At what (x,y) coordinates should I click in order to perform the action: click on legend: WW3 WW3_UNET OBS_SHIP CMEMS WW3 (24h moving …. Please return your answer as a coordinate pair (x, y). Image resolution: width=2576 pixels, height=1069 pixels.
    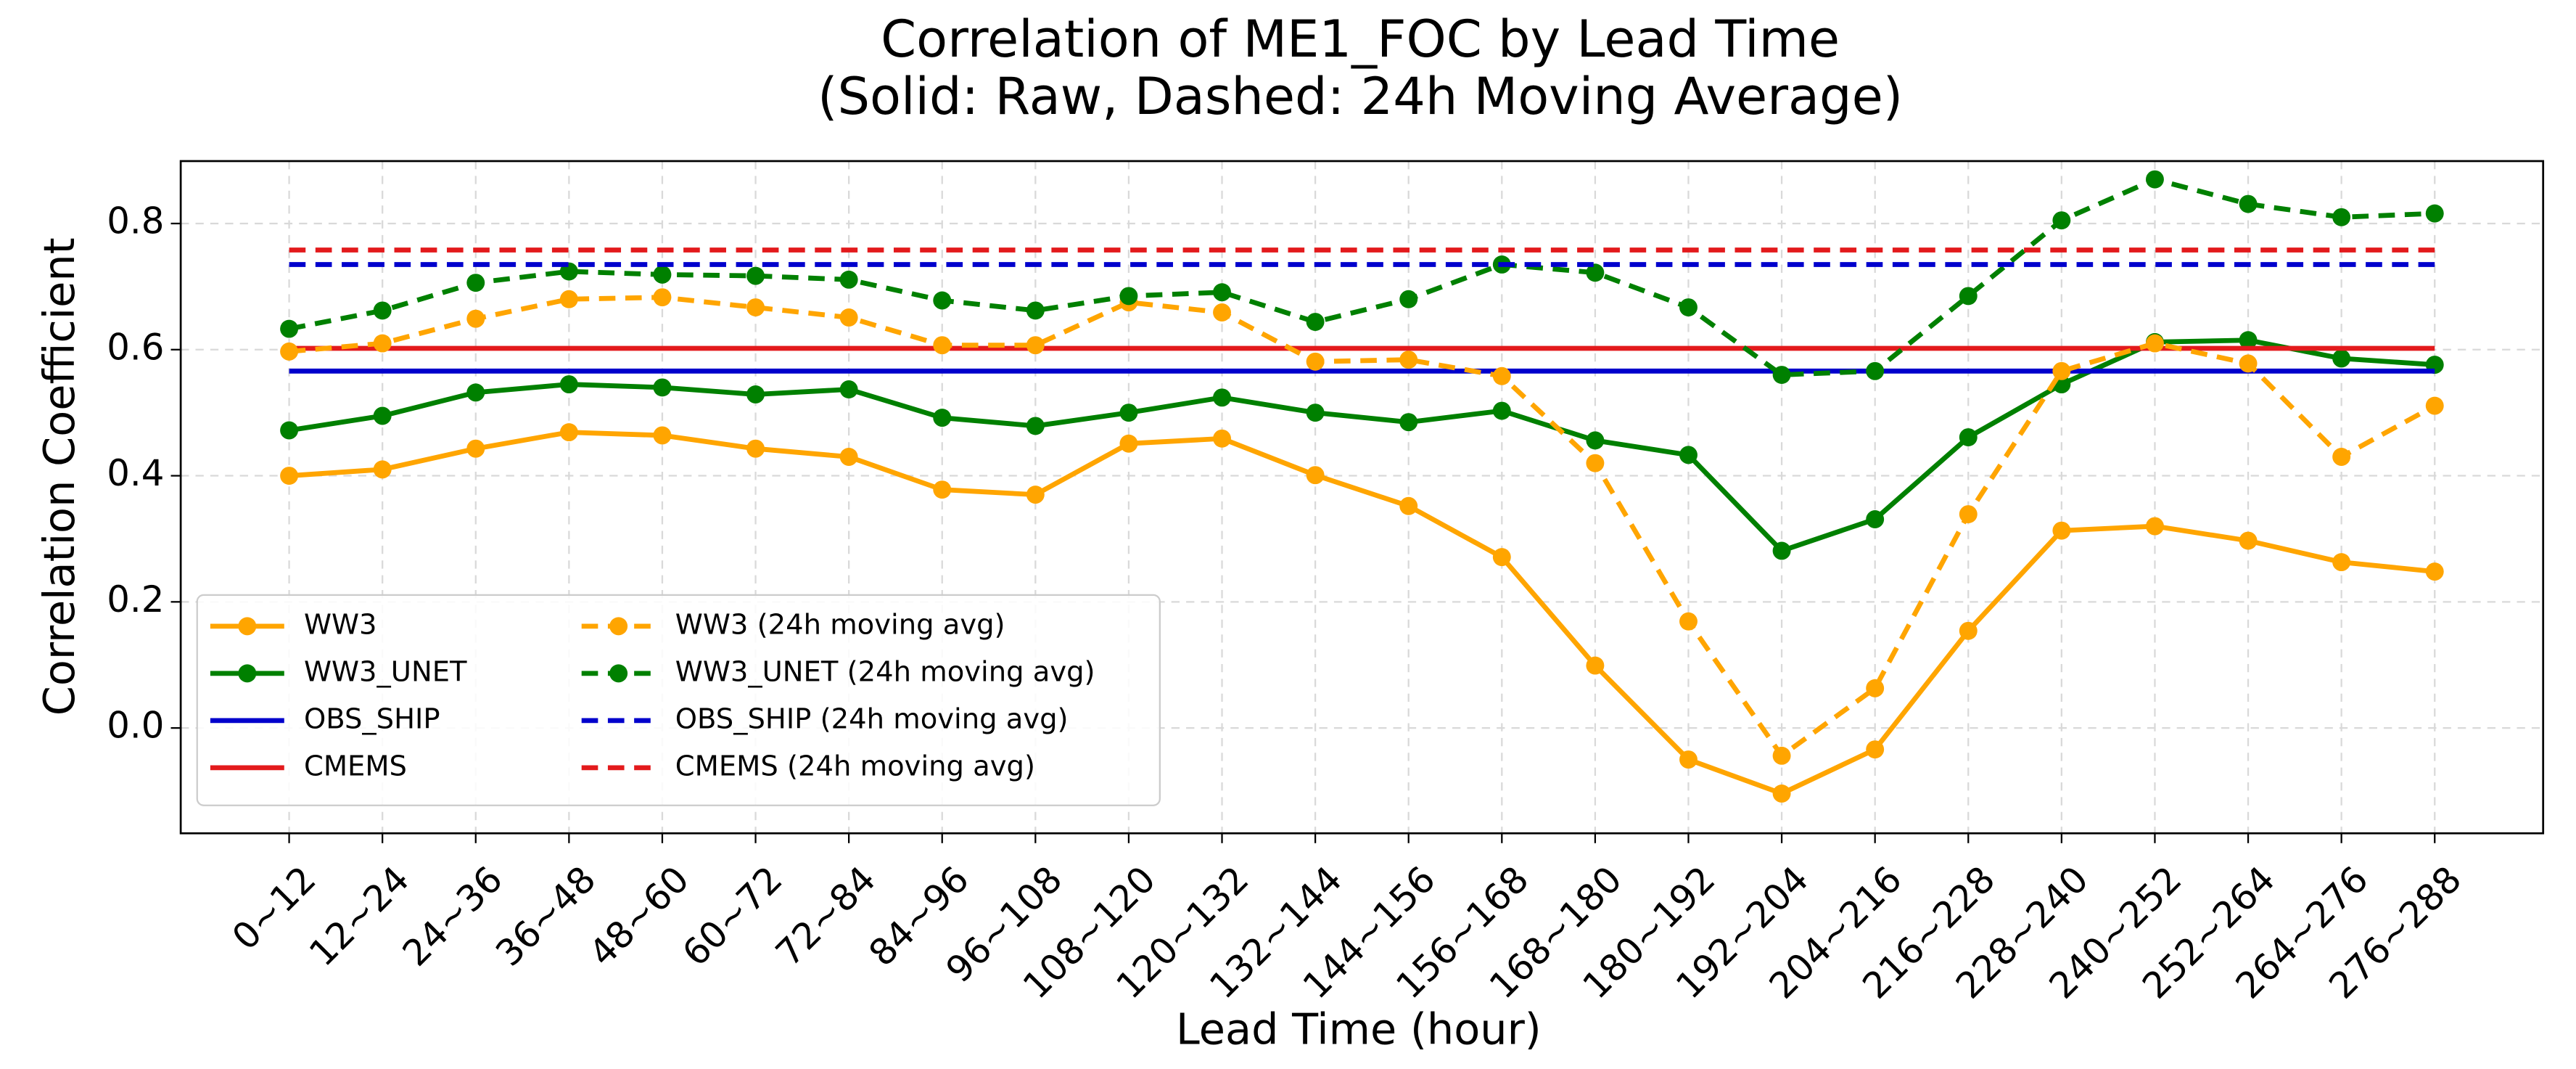
    Looking at the image, I should click on (678, 700).